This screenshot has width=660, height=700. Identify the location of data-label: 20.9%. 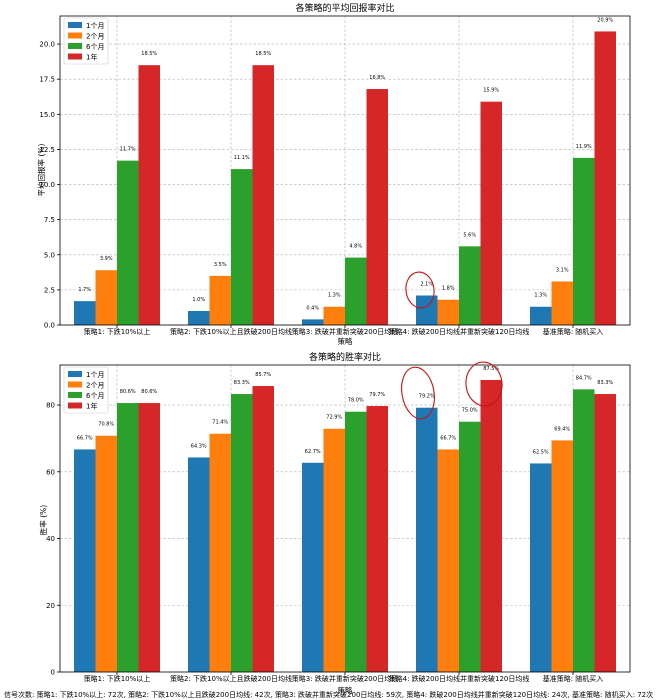
(605, 20).